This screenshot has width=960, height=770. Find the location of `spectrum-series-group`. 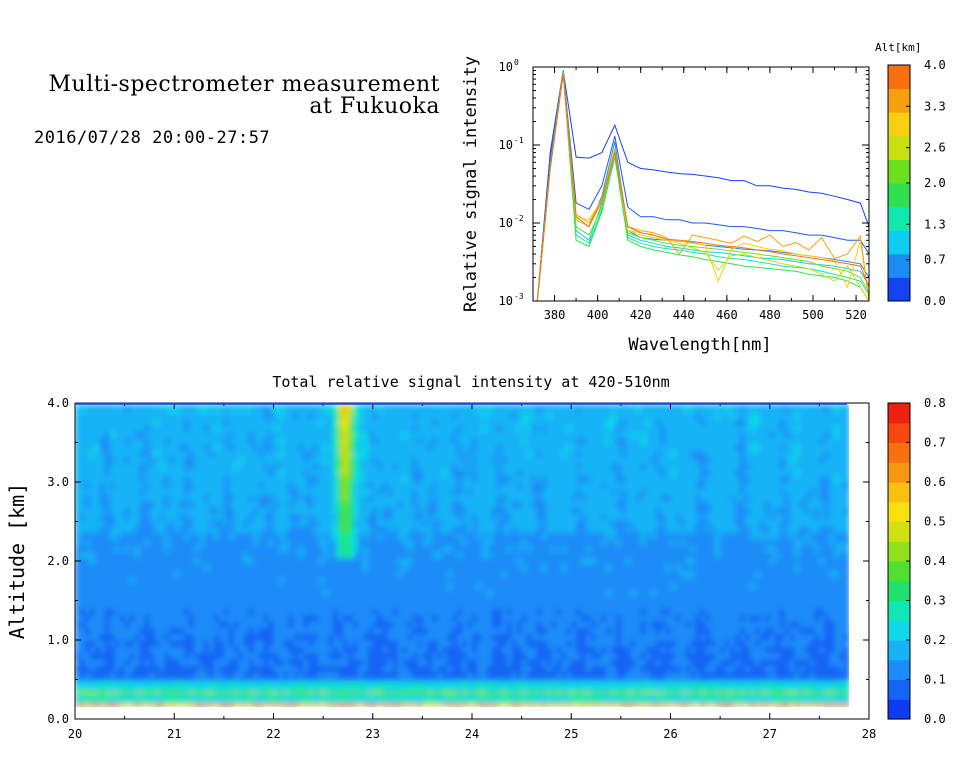

spectrum-series-group is located at coordinates (702, 185).